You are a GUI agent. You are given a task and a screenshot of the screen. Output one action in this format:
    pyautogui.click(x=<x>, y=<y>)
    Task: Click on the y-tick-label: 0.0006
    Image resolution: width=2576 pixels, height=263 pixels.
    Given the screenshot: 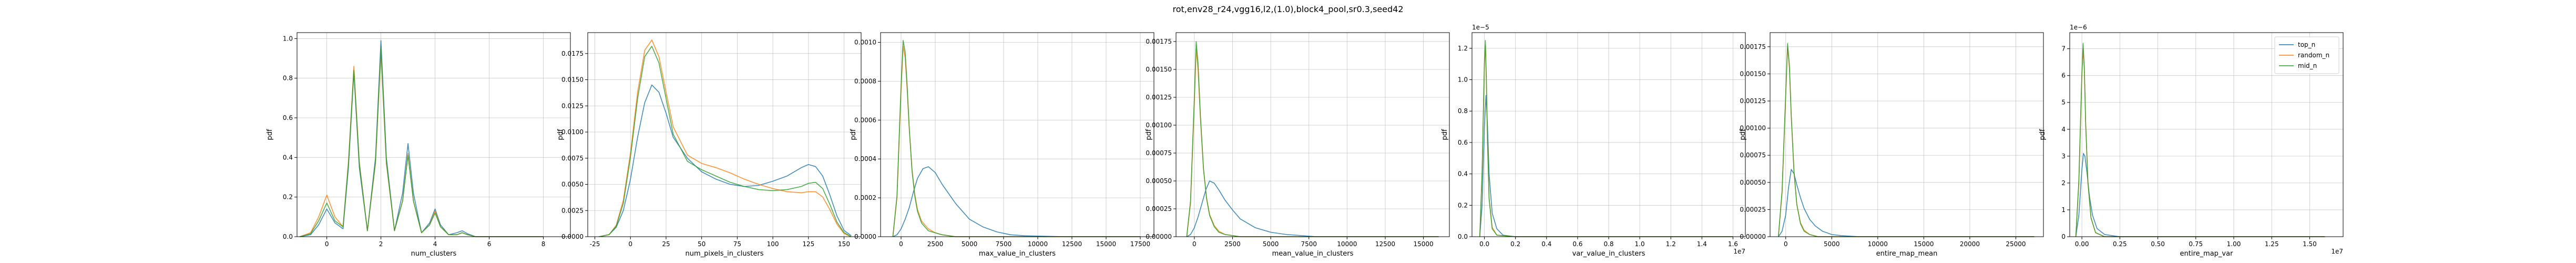 What is the action you would take?
    pyautogui.click(x=865, y=120)
    